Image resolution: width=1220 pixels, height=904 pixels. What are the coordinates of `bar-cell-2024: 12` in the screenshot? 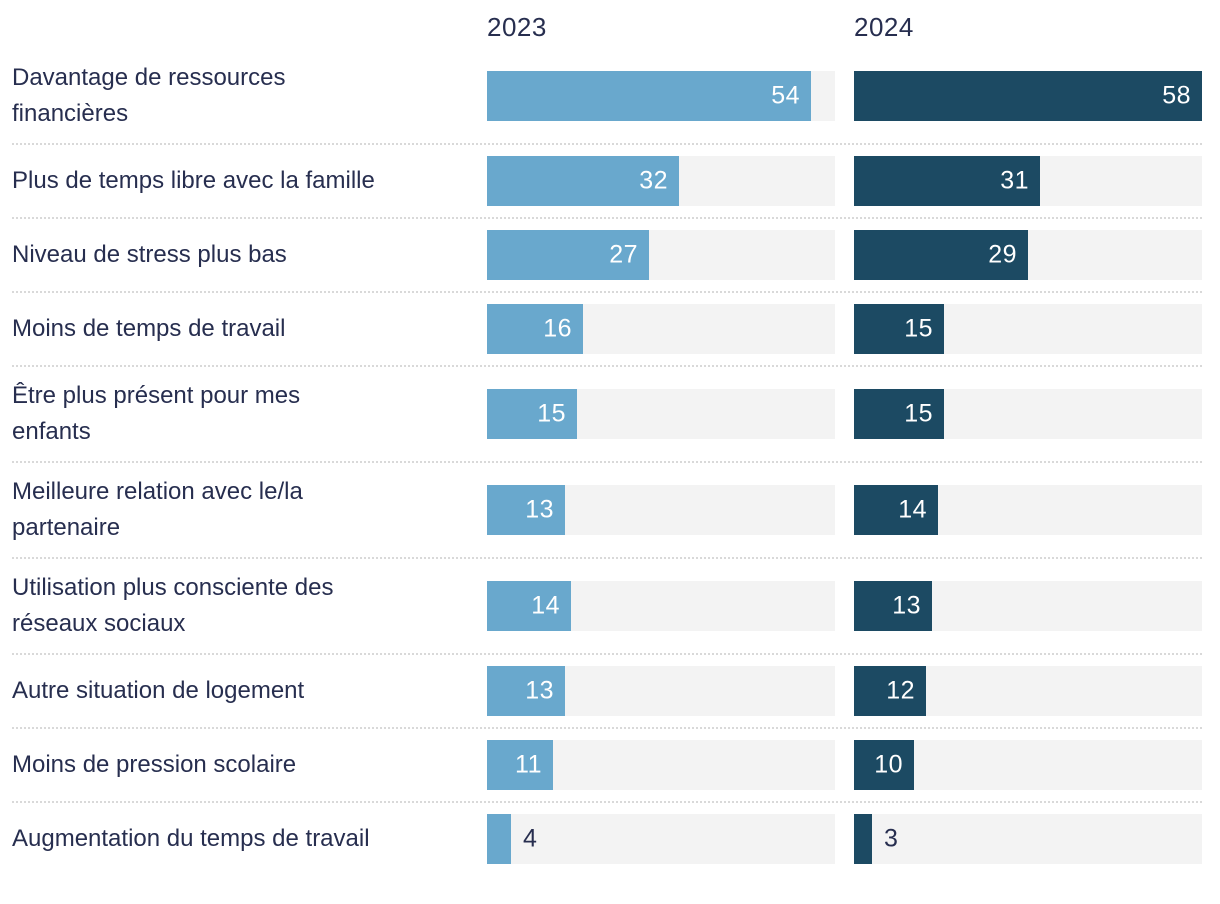 It's located at (1028, 691).